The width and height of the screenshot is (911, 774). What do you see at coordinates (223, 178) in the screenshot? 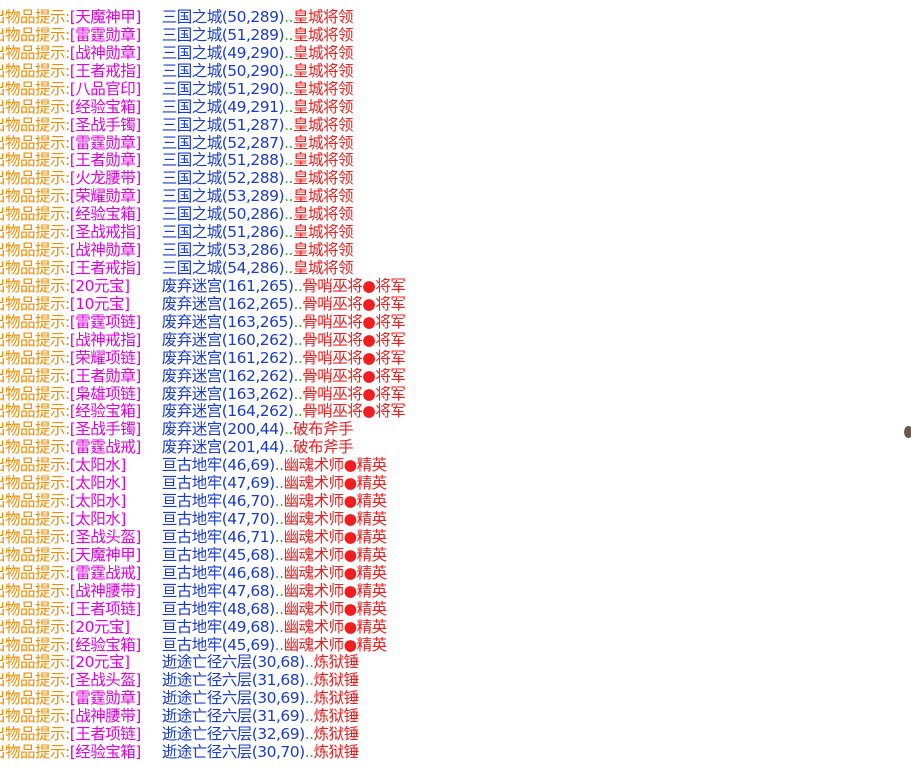
I see `location: 三国之城(52,288)` at bounding box center [223, 178].